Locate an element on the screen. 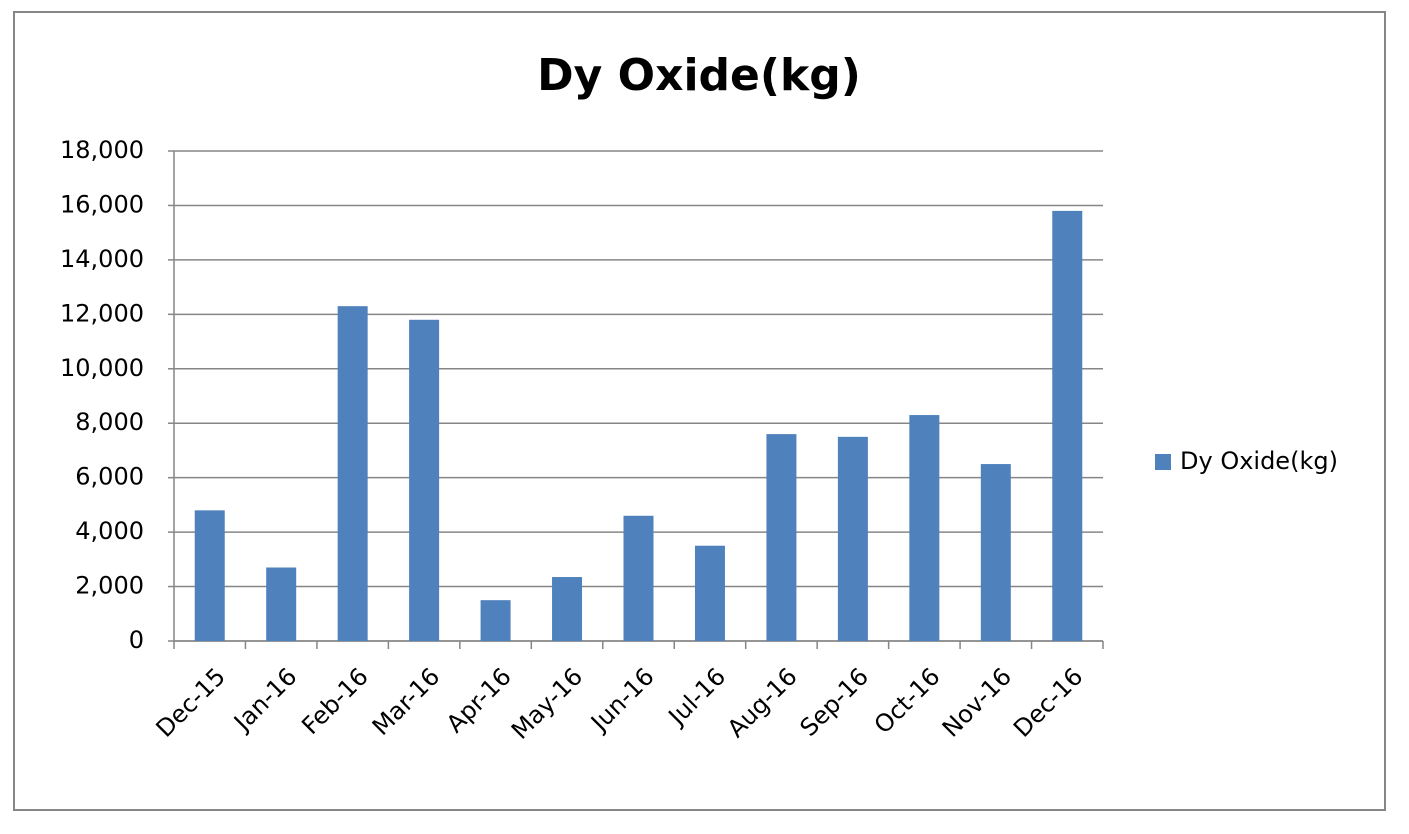 The width and height of the screenshot is (1409, 834). y-tick-label: 2,000 is located at coordinates (109, 586).